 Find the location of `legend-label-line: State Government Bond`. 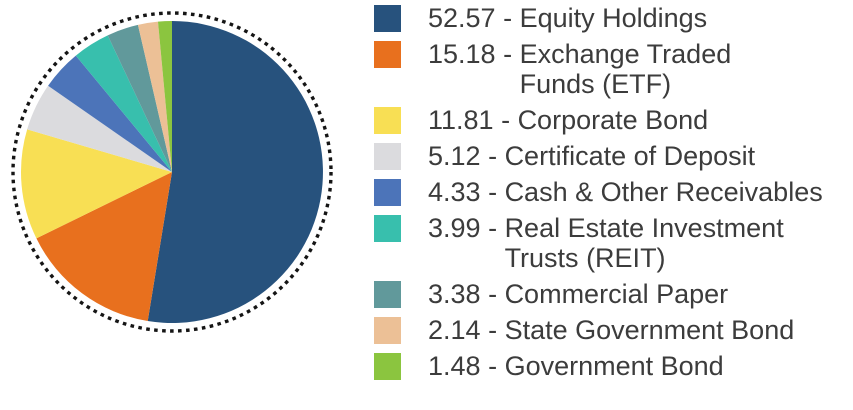

legend-label-line: State Government Bond is located at coordinates (649, 330).